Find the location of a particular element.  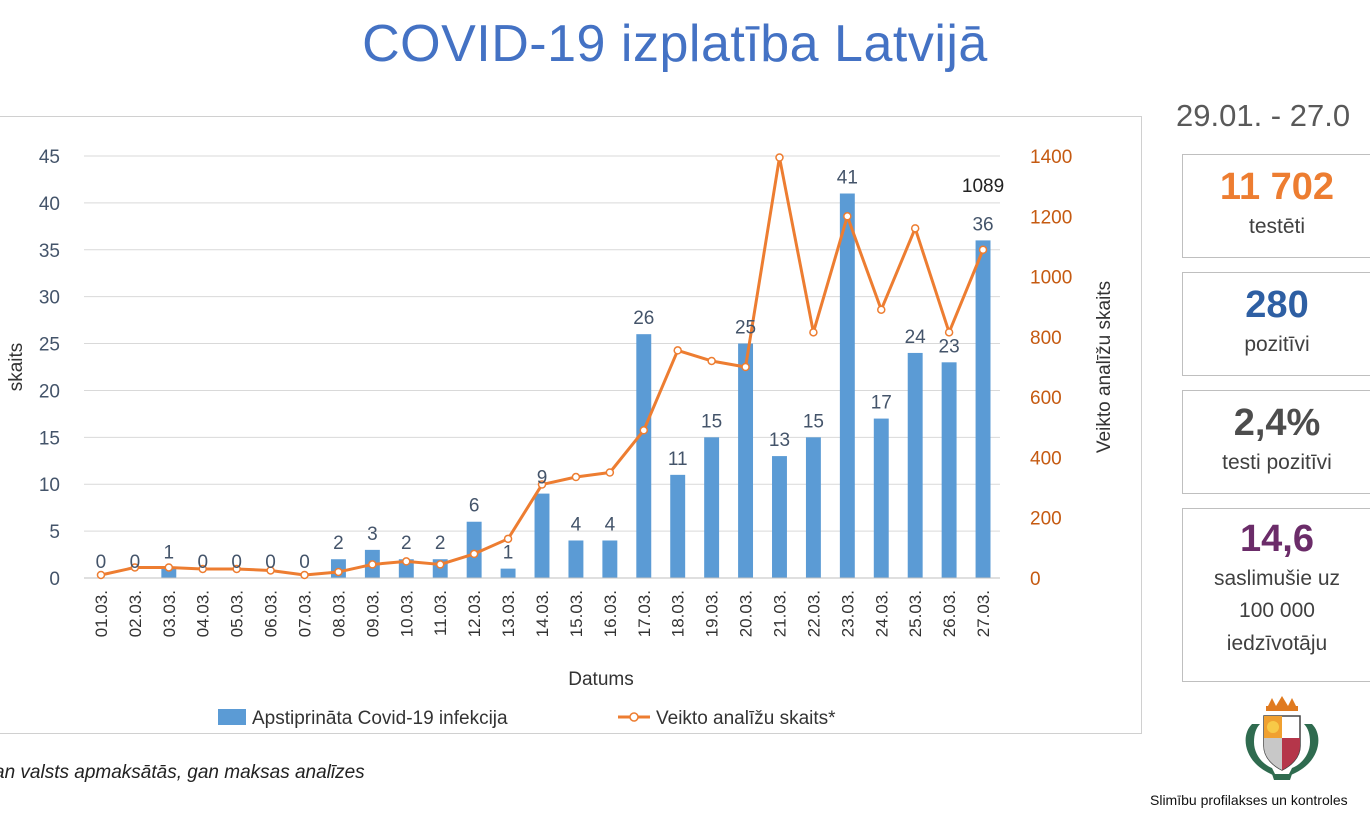

x-tick-label: 18.03. is located at coordinates (678, 613).